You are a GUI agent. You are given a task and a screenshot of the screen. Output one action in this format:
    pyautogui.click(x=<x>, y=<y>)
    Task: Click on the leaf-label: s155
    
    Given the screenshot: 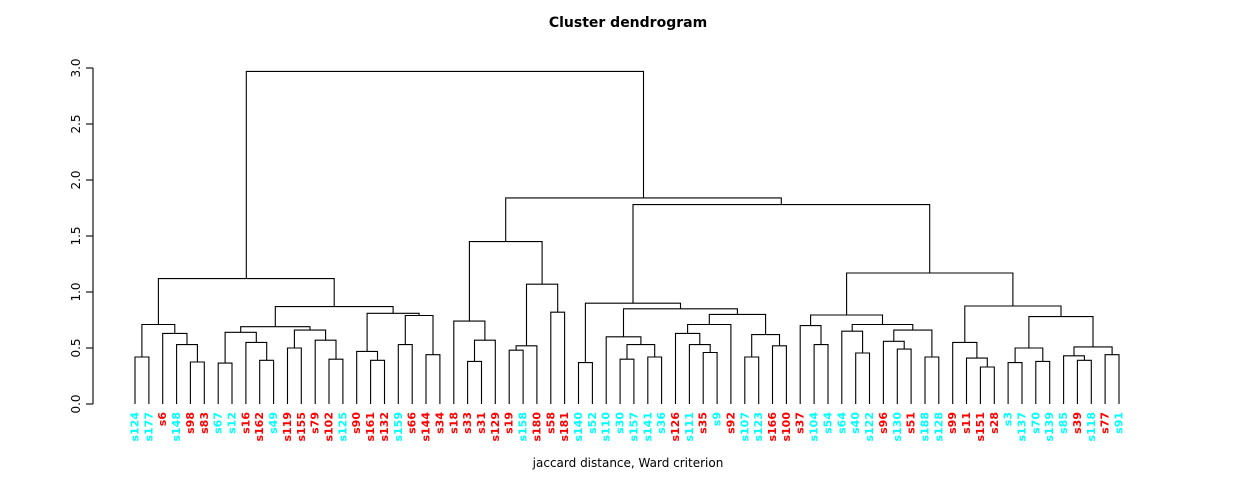 What is the action you would take?
    pyautogui.click(x=301, y=427)
    